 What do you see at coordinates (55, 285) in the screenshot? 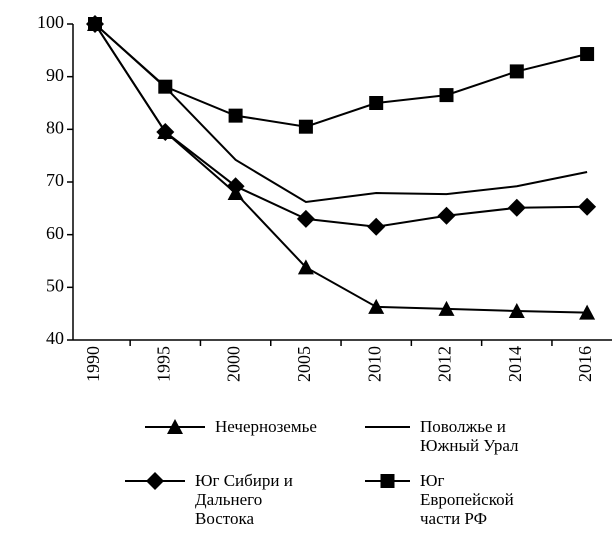
I see `y-tick-label: 50` at bounding box center [55, 285].